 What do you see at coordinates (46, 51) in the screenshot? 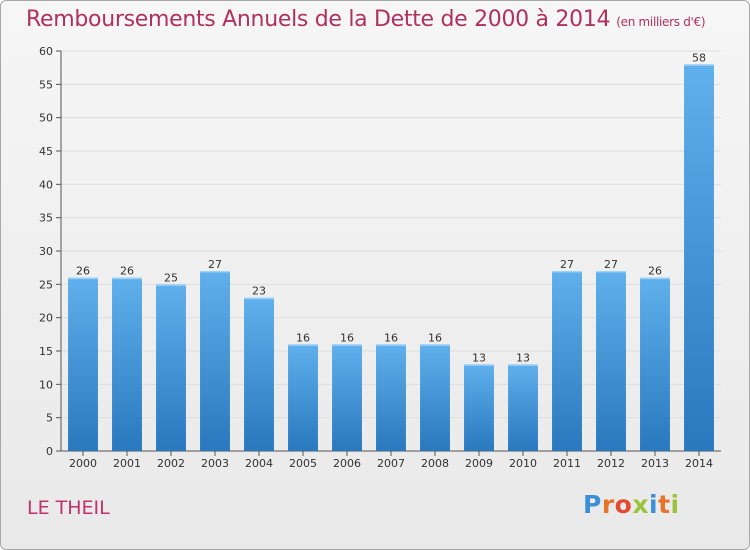
I see `y-tick-label: 60` at bounding box center [46, 51].